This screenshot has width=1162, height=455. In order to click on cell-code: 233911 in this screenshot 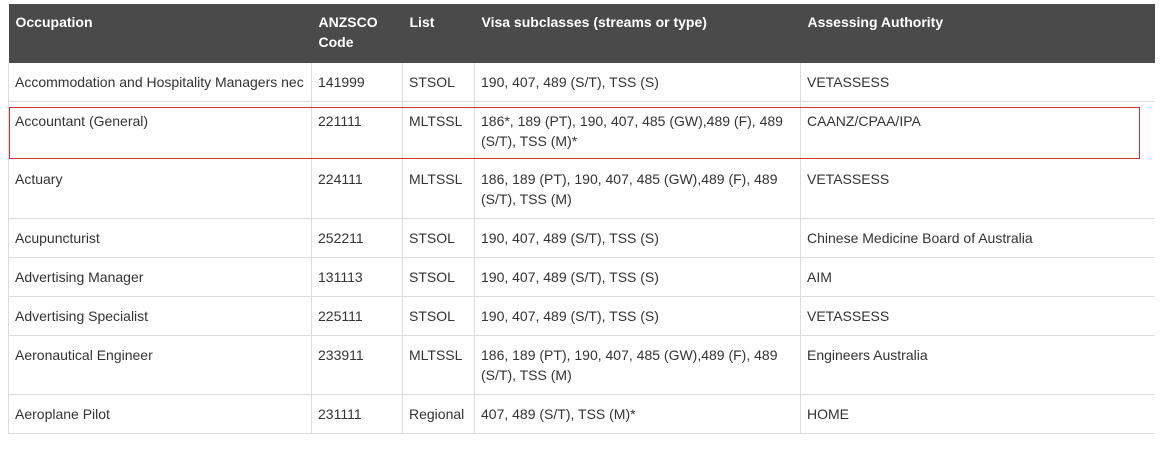, I will do `click(357, 365)`.